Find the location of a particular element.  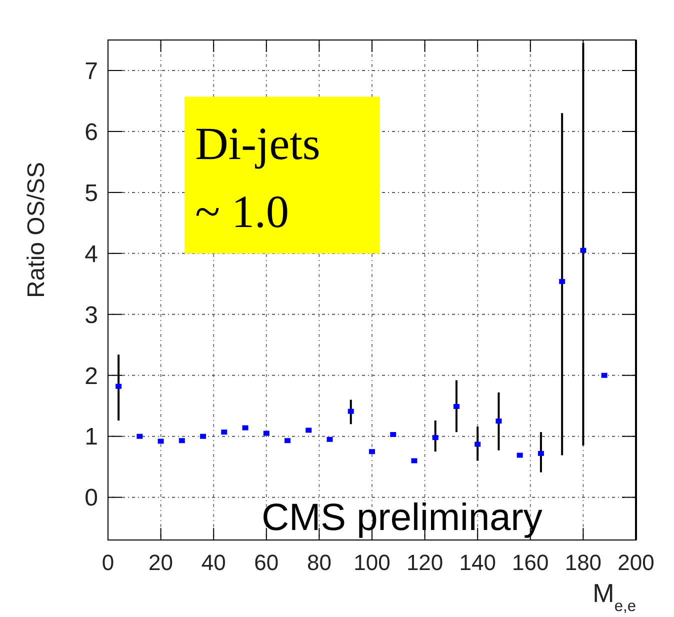

y-tick-label: 3 is located at coordinates (91, 315).